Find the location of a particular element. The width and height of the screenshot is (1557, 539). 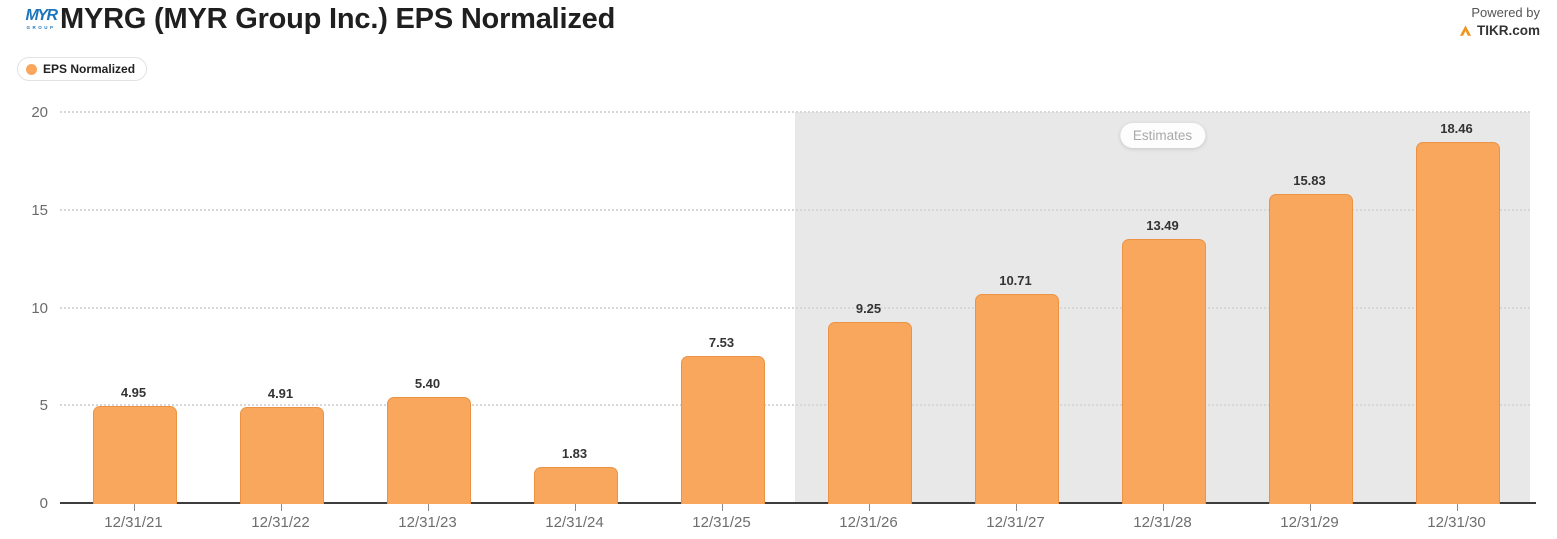

bar-12/31/27 is located at coordinates (1016, 398).